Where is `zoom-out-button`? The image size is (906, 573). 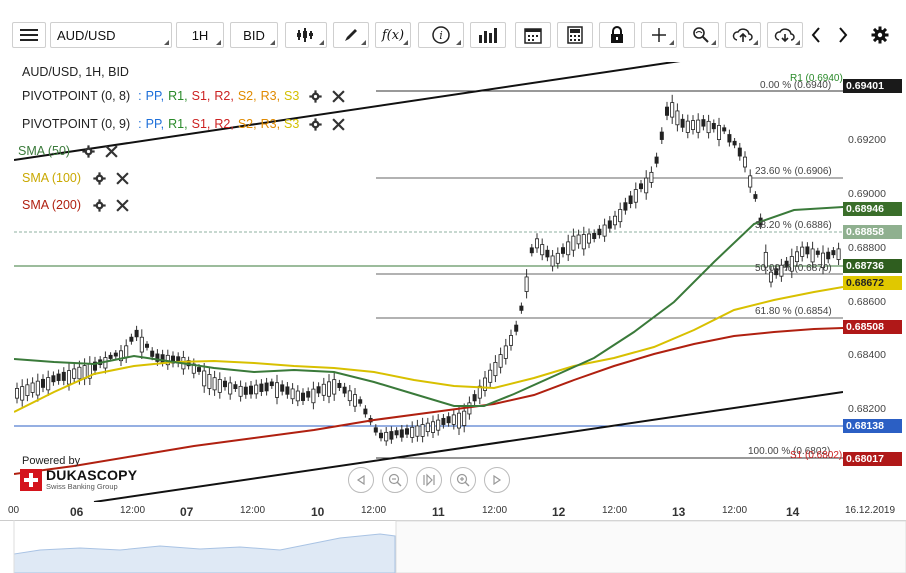
zoom-out-button is located at coordinates (395, 480).